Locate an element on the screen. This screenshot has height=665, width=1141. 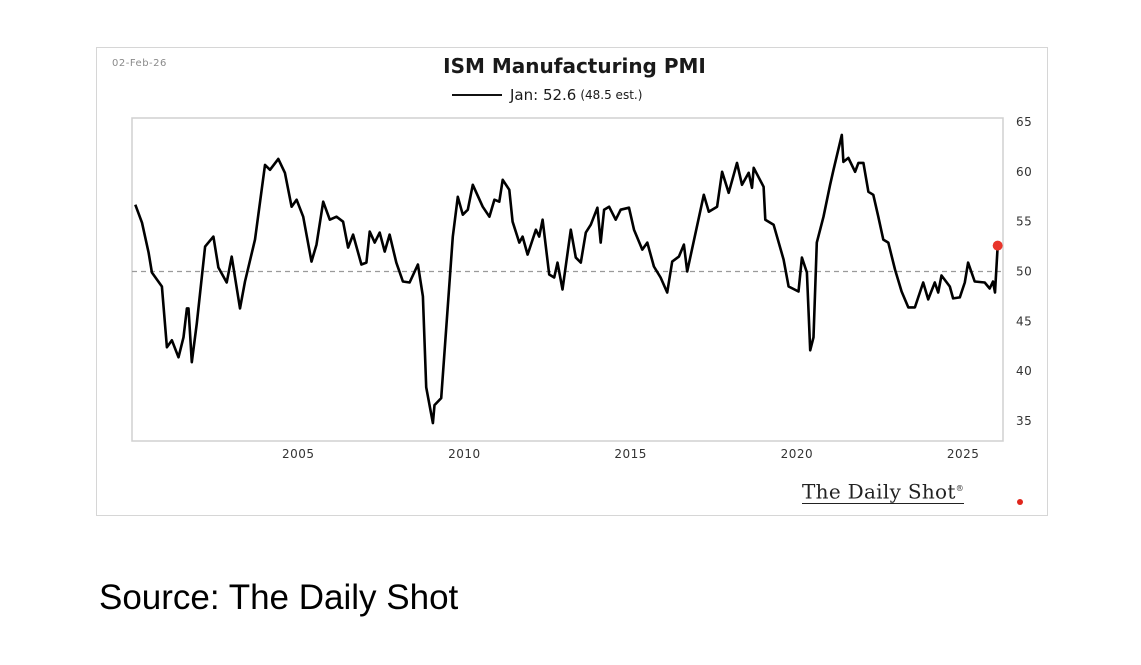
x-tick-label: 2015 is located at coordinates (630, 454).